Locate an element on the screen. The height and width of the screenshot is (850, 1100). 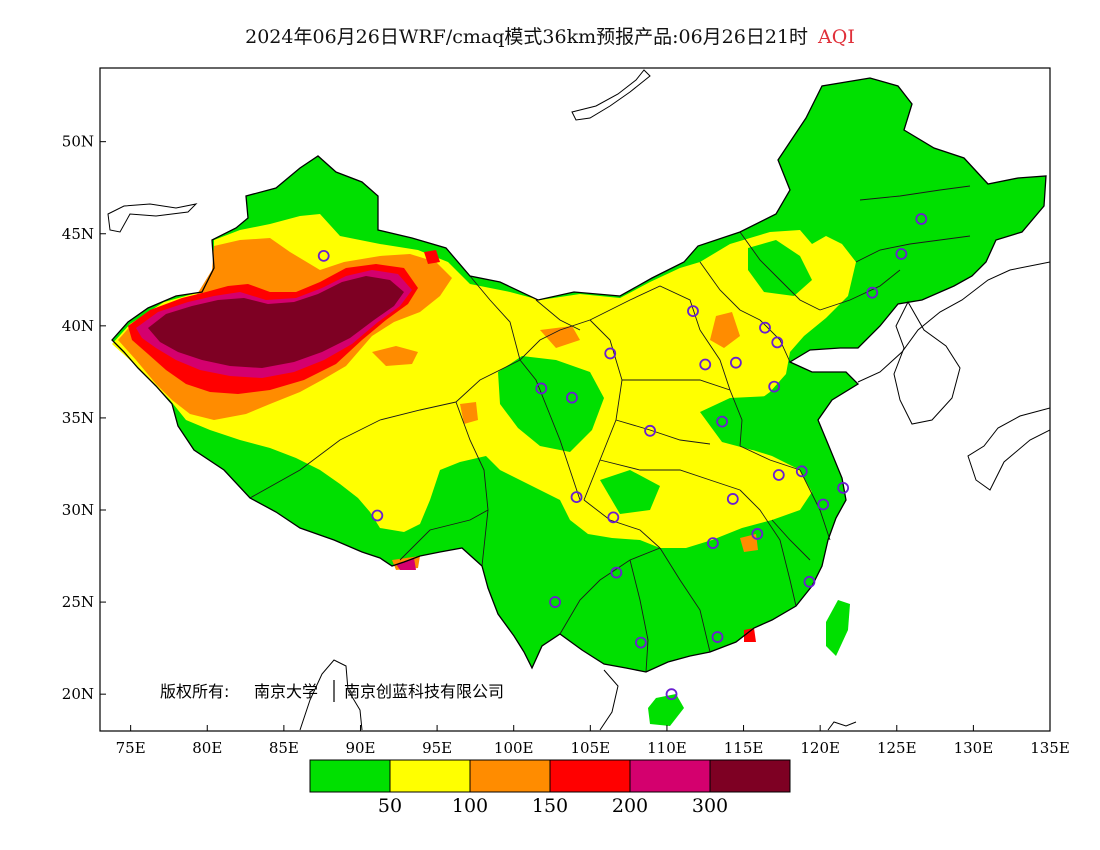
legend-swatch-moderate is located at coordinates (430, 776).